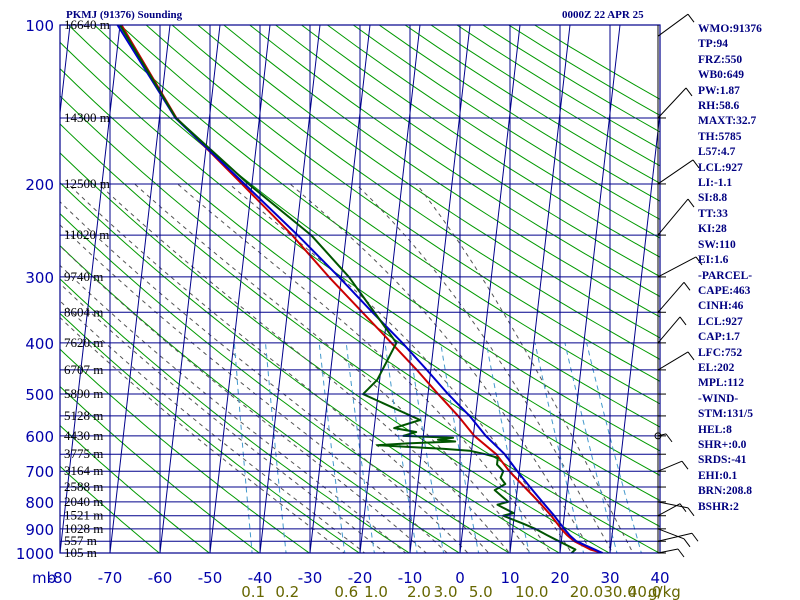  What do you see at coordinates (39, 530) in the screenshot?
I see `pressure-tick-label: 900` at bounding box center [39, 530].